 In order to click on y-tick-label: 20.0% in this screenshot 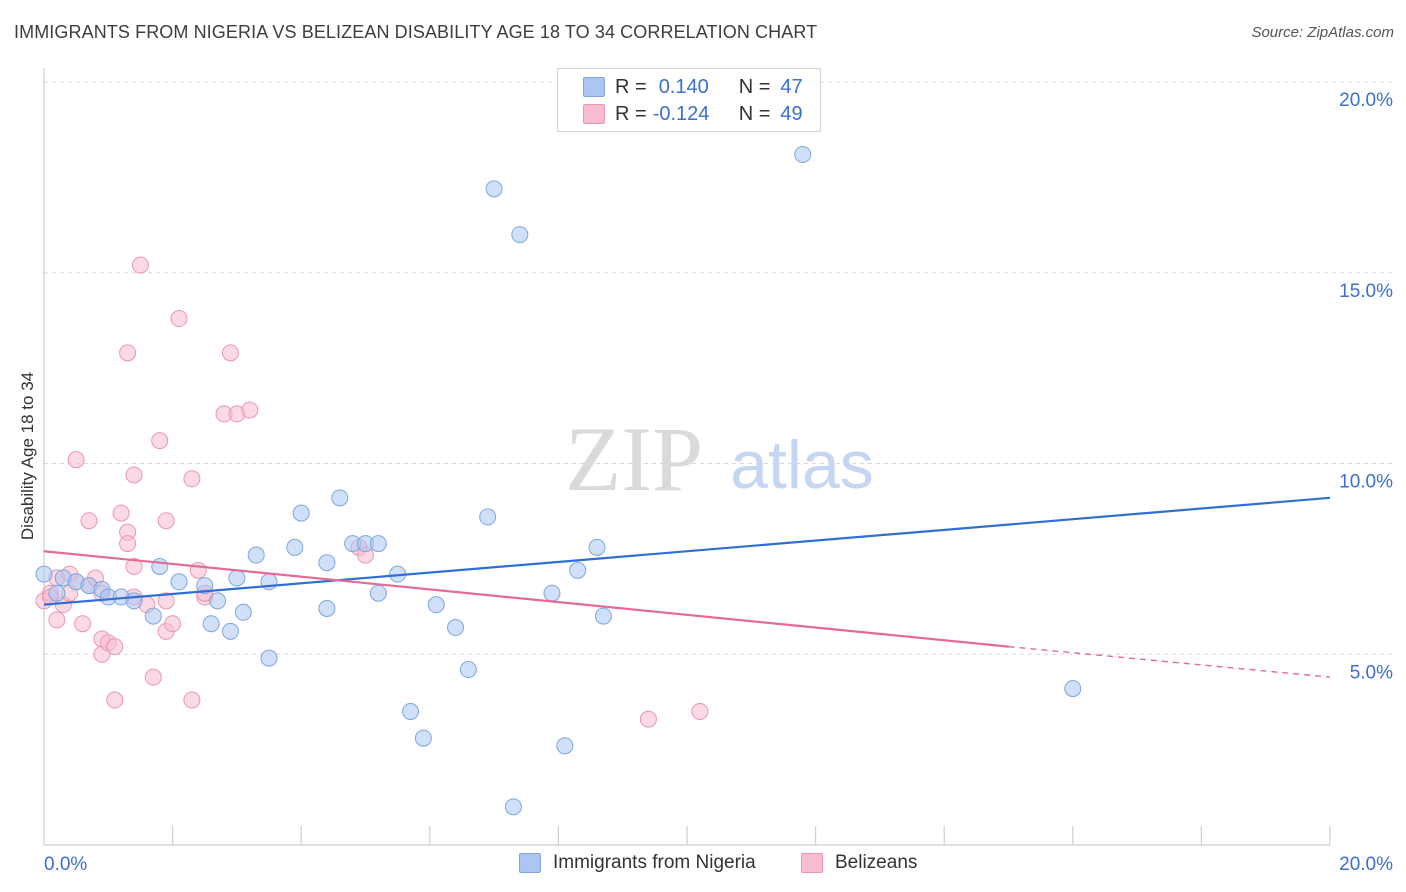, I will do `click(1366, 100)`.